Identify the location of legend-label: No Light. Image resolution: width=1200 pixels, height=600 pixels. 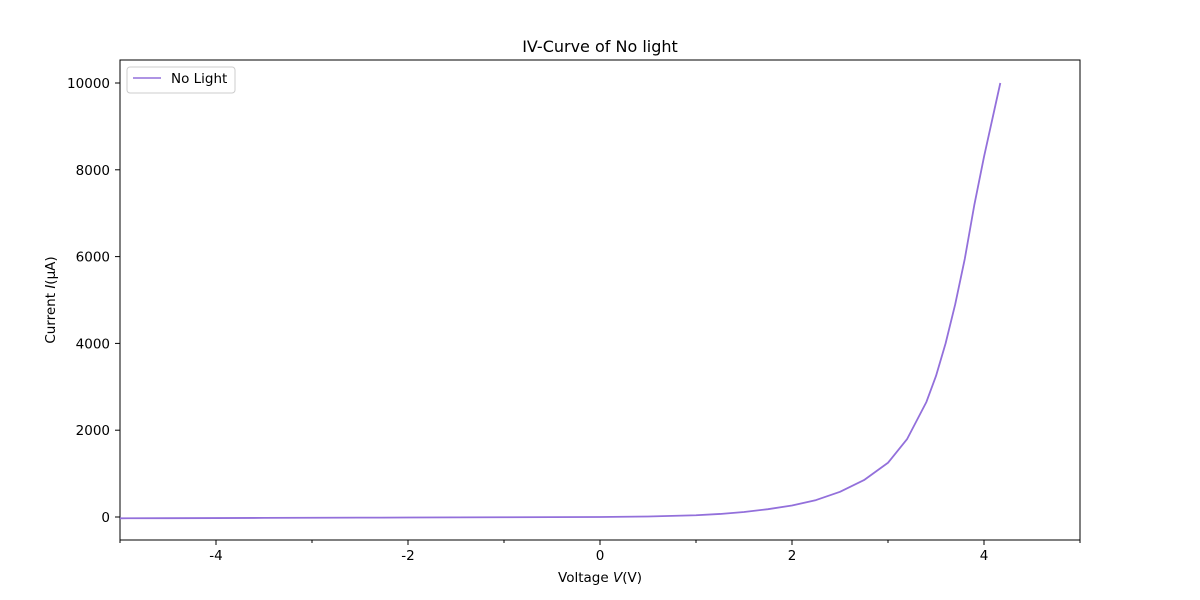
(199, 79).